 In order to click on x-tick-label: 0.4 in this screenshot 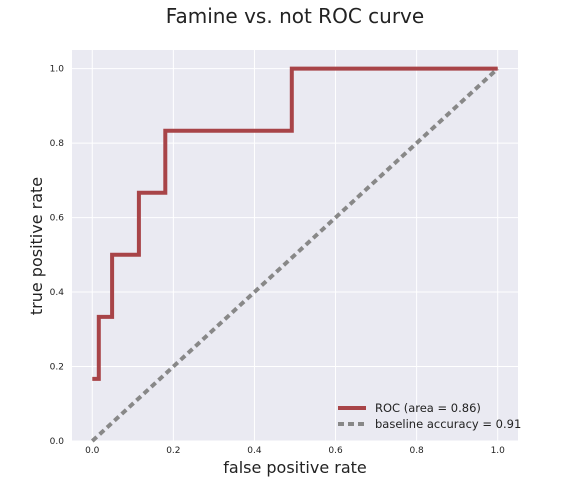, I will do `click(254, 451)`.